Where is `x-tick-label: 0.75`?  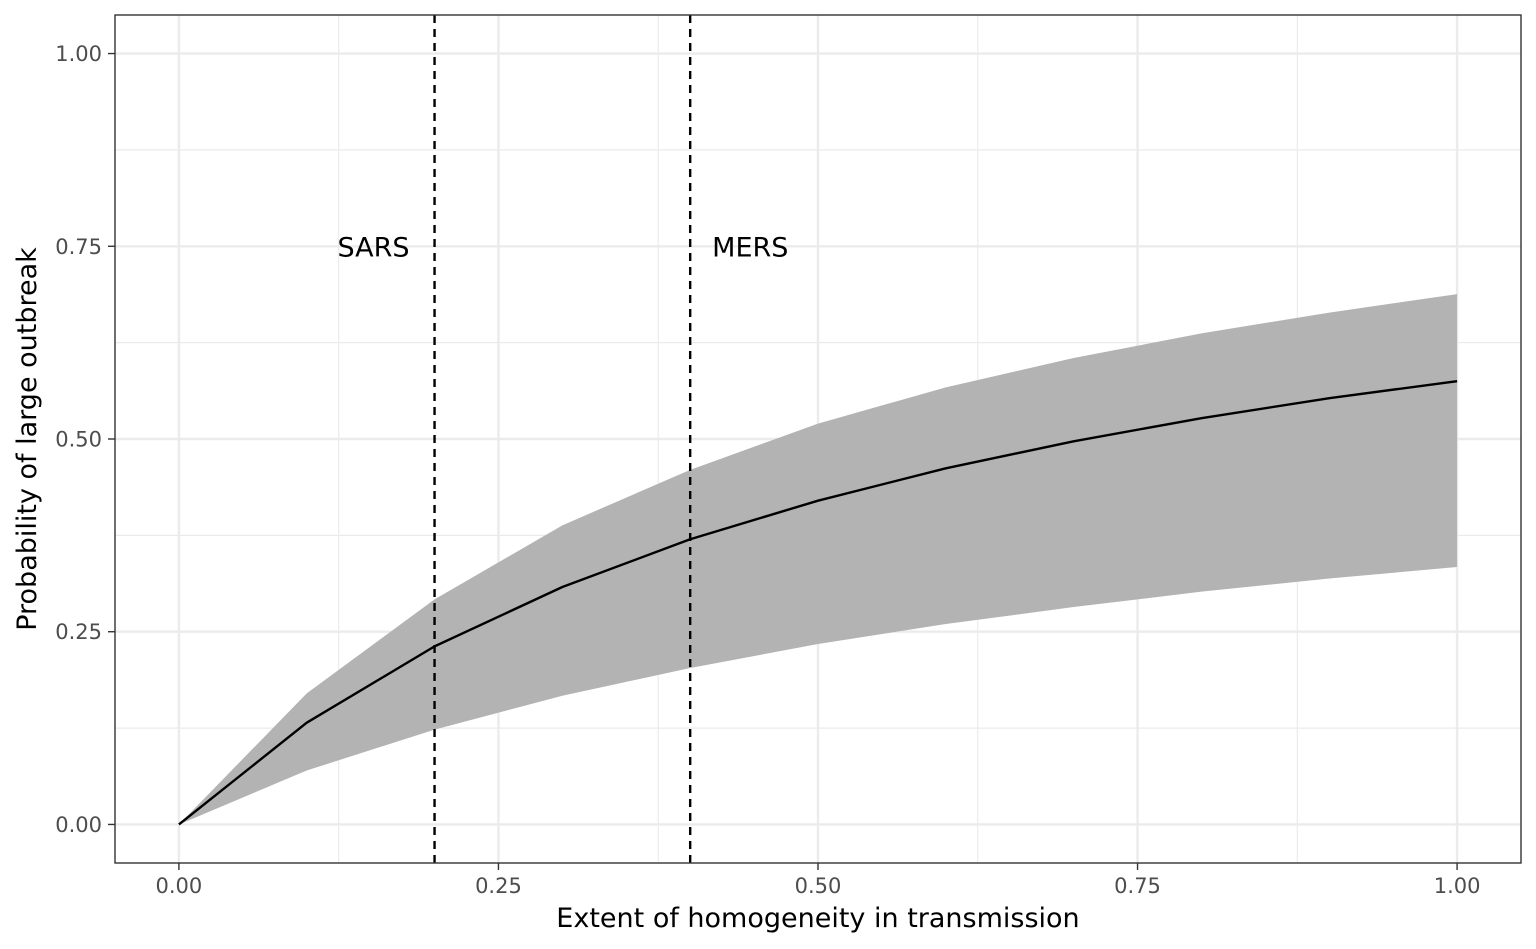 x-tick-label: 0.75 is located at coordinates (1137, 886).